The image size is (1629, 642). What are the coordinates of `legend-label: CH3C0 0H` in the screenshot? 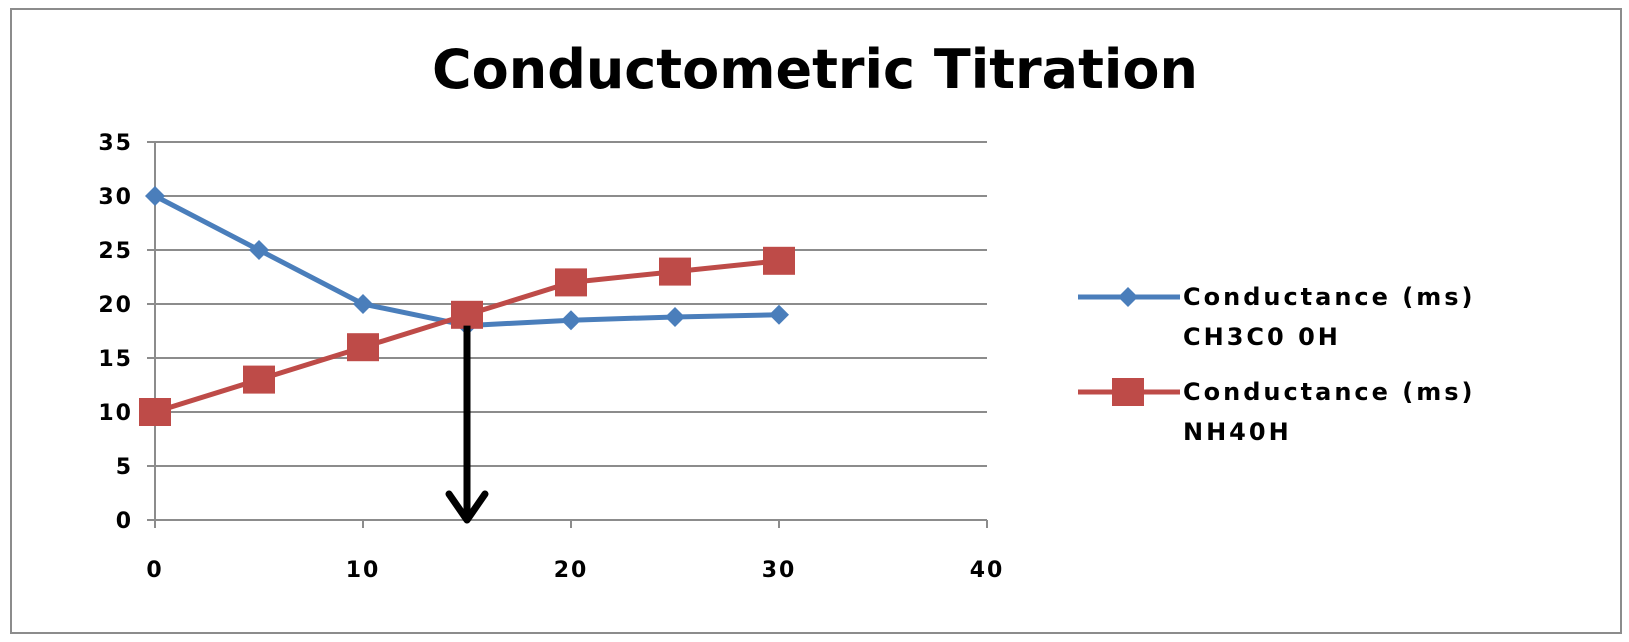 It's located at (1262, 337).